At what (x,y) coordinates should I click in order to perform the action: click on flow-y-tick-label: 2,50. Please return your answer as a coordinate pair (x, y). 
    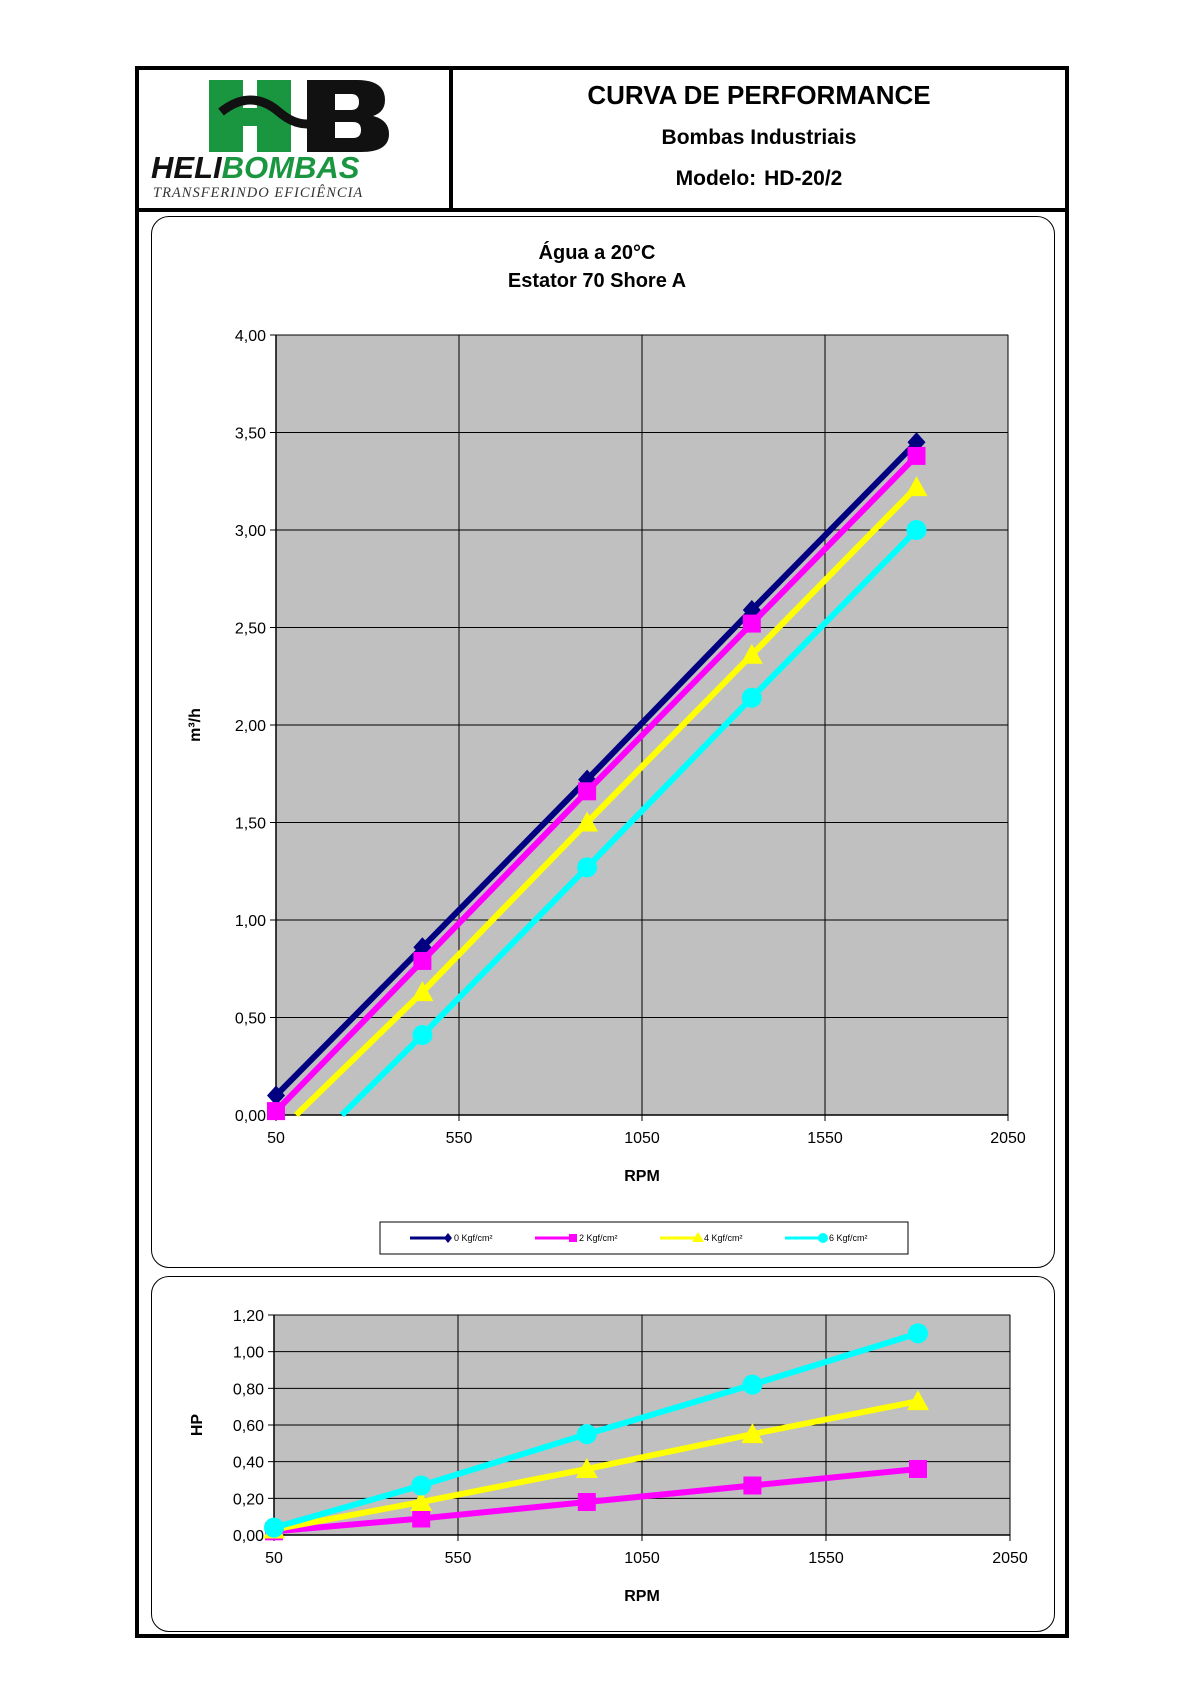
    Looking at the image, I should click on (250, 629).